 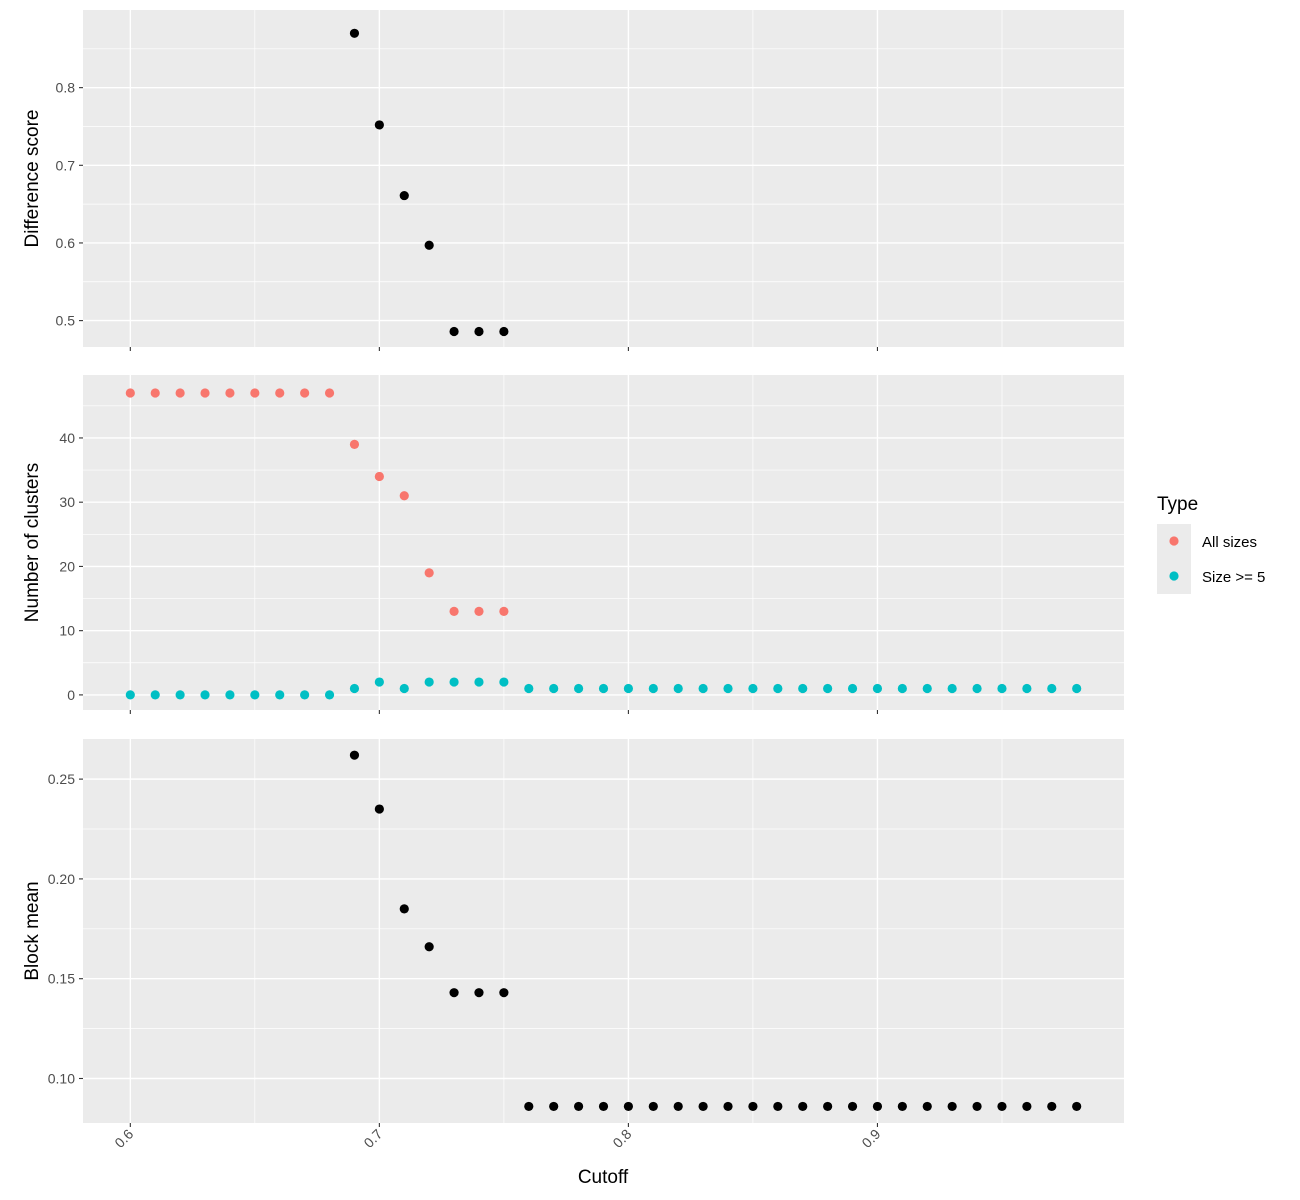 I want to click on legend-label-all-sizes: All sizes, so click(x=1229, y=542).